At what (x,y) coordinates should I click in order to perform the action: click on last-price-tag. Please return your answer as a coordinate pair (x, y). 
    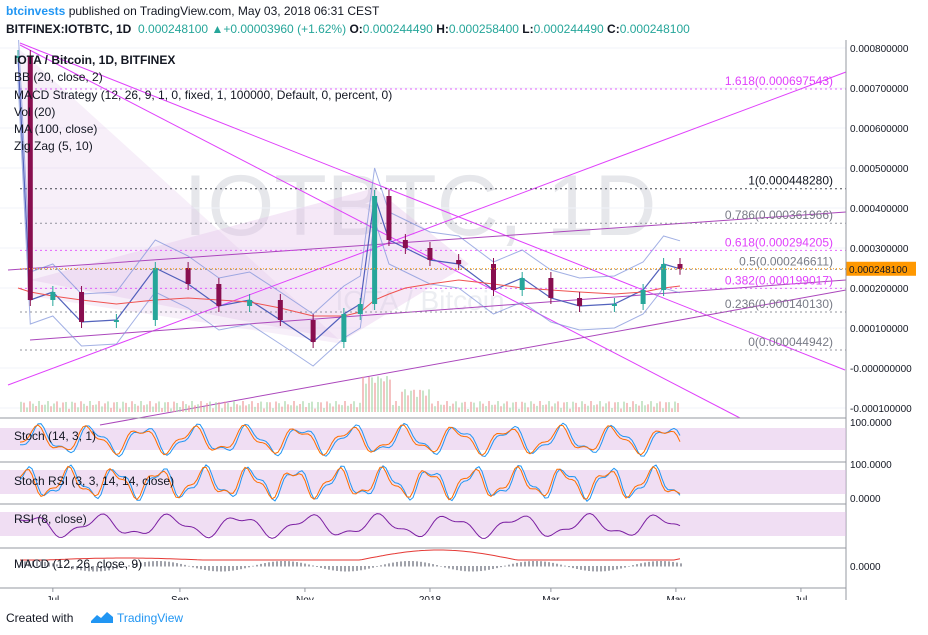
    Looking at the image, I should click on (881, 268).